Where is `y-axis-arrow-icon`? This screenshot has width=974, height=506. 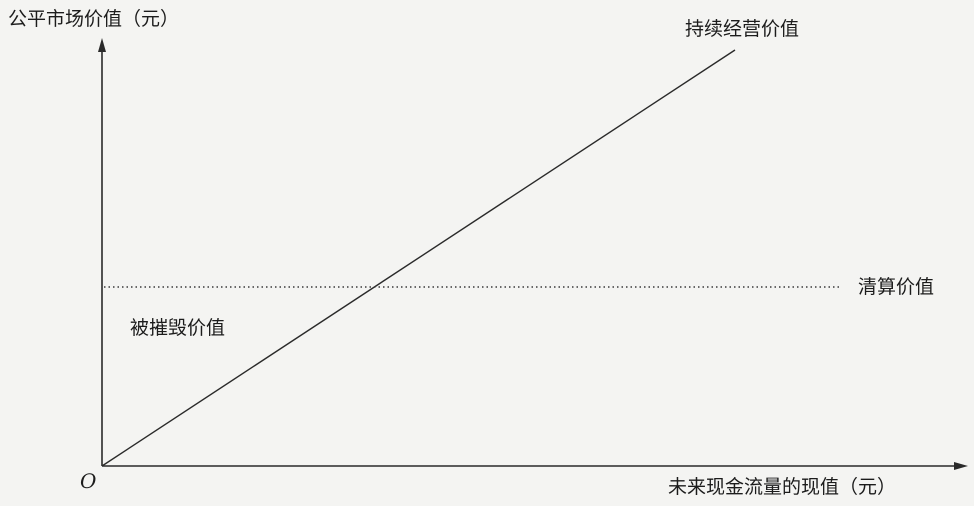 y-axis-arrow-icon is located at coordinates (102, 45).